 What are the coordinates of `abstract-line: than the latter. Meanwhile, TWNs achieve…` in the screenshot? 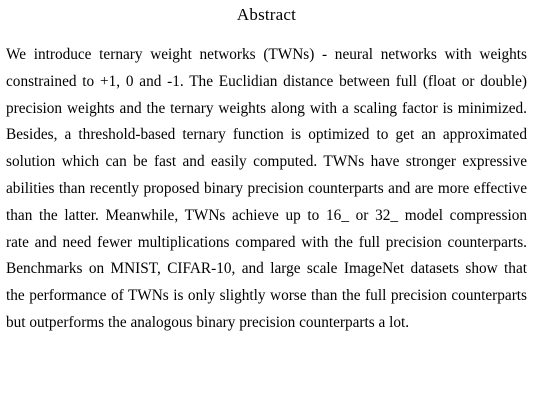 It's located at (266, 215).